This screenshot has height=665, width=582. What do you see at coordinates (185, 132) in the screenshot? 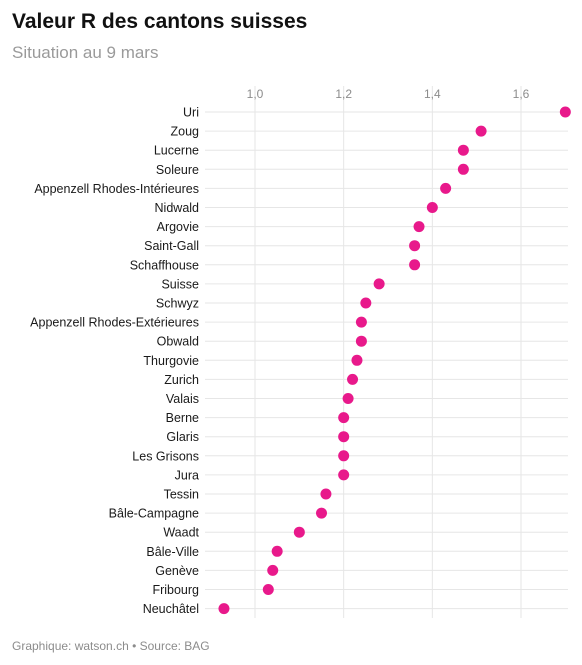
I see `category-label: Zoug` at bounding box center [185, 132].